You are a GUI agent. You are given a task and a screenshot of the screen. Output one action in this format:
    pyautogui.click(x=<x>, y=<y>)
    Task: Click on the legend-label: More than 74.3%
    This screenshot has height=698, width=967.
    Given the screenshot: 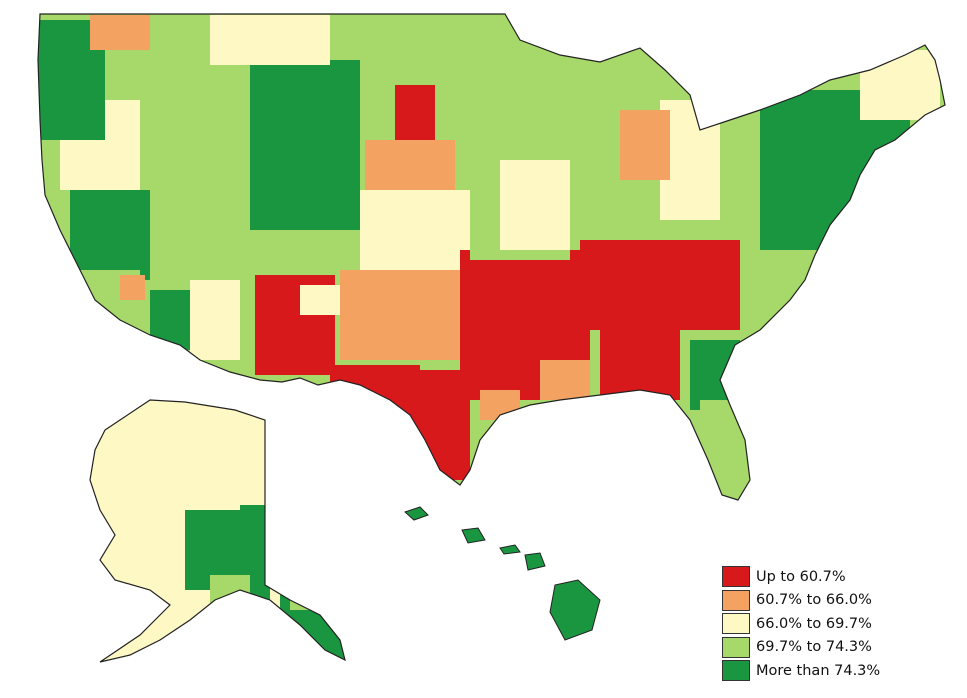 What is the action you would take?
    pyautogui.click(x=818, y=670)
    